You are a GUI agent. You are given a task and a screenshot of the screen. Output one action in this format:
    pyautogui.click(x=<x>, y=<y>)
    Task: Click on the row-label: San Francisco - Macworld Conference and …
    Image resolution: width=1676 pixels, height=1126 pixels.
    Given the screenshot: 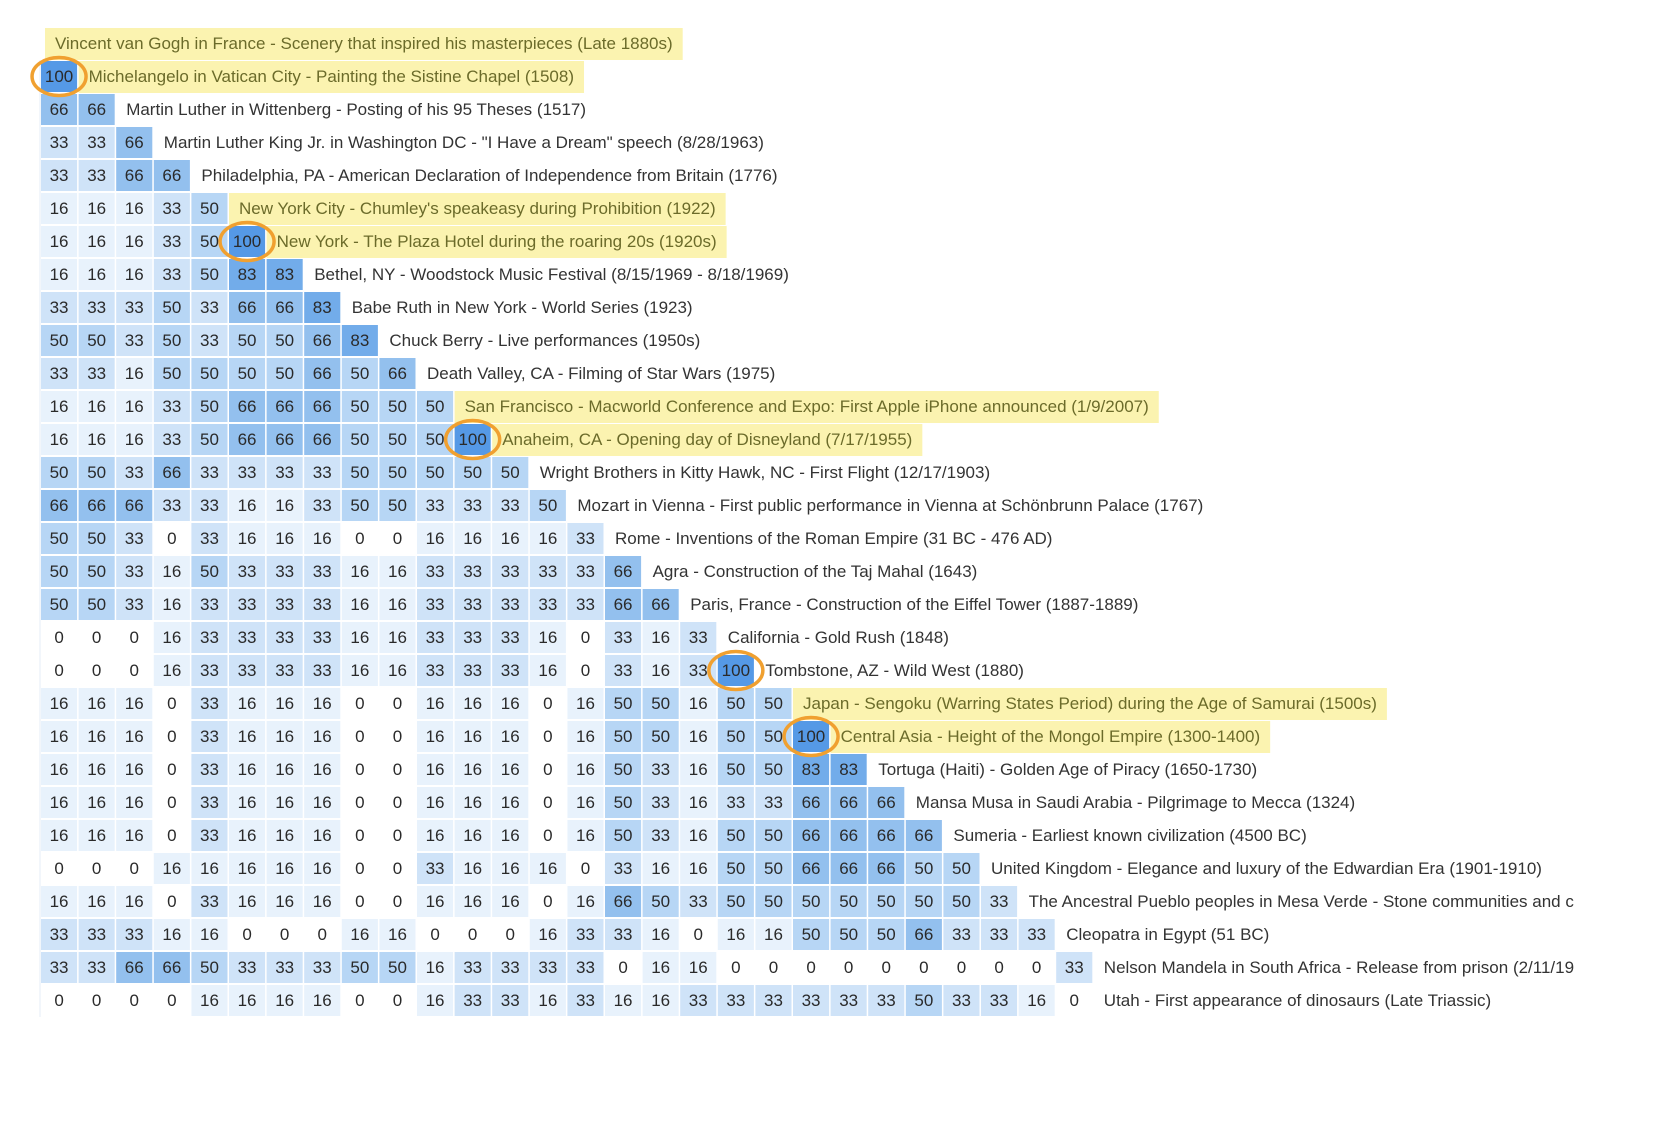 What is the action you would take?
    pyautogui.click(x=807, y=406)
    